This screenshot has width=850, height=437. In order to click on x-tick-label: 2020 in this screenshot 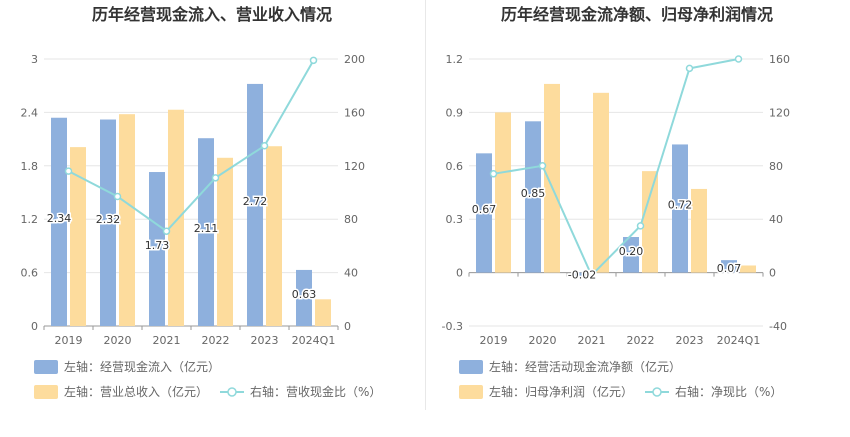, I will do `click(543, 340)`.